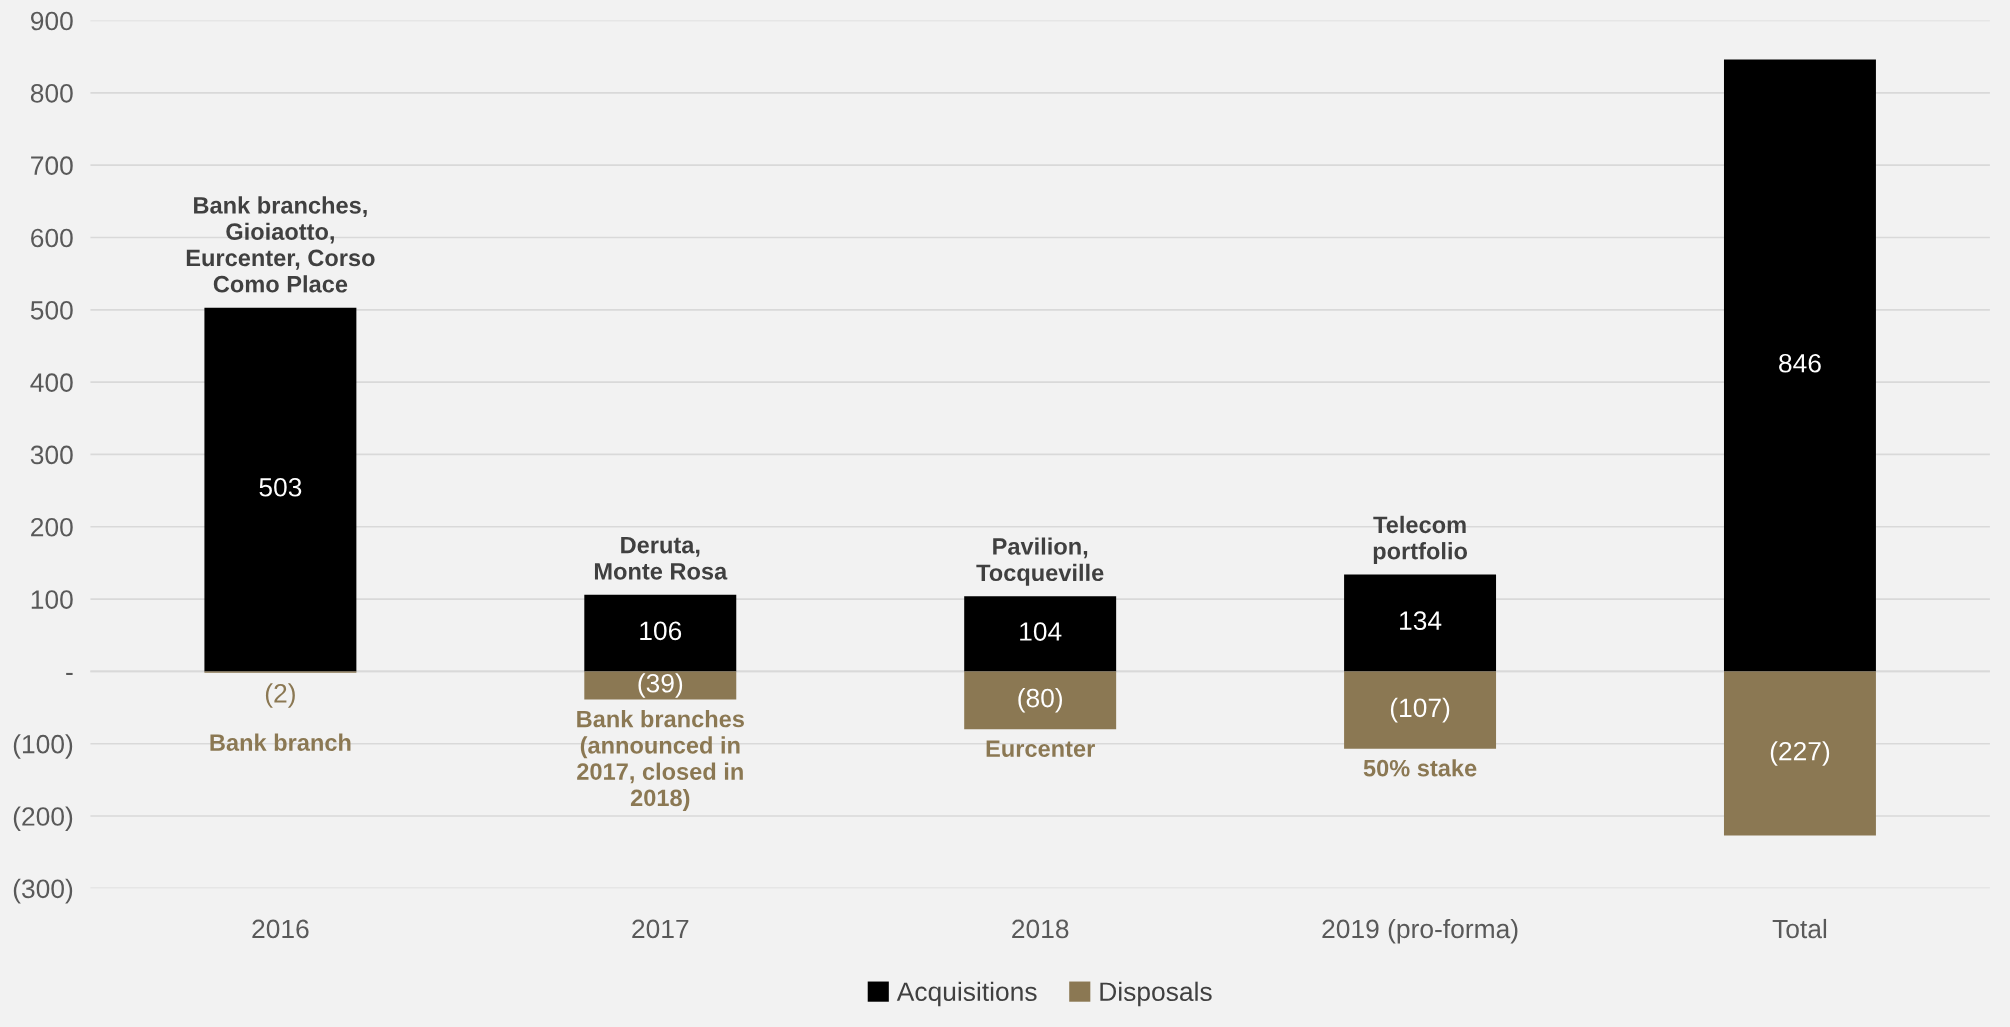 Image resolution: width=2010 pixels, height=1027 pixels. Describe the element at coordinates (660, 760) in the screenshot. I see `annotation: Bank branches (announced in 2017, closed in 2018)` at that location.